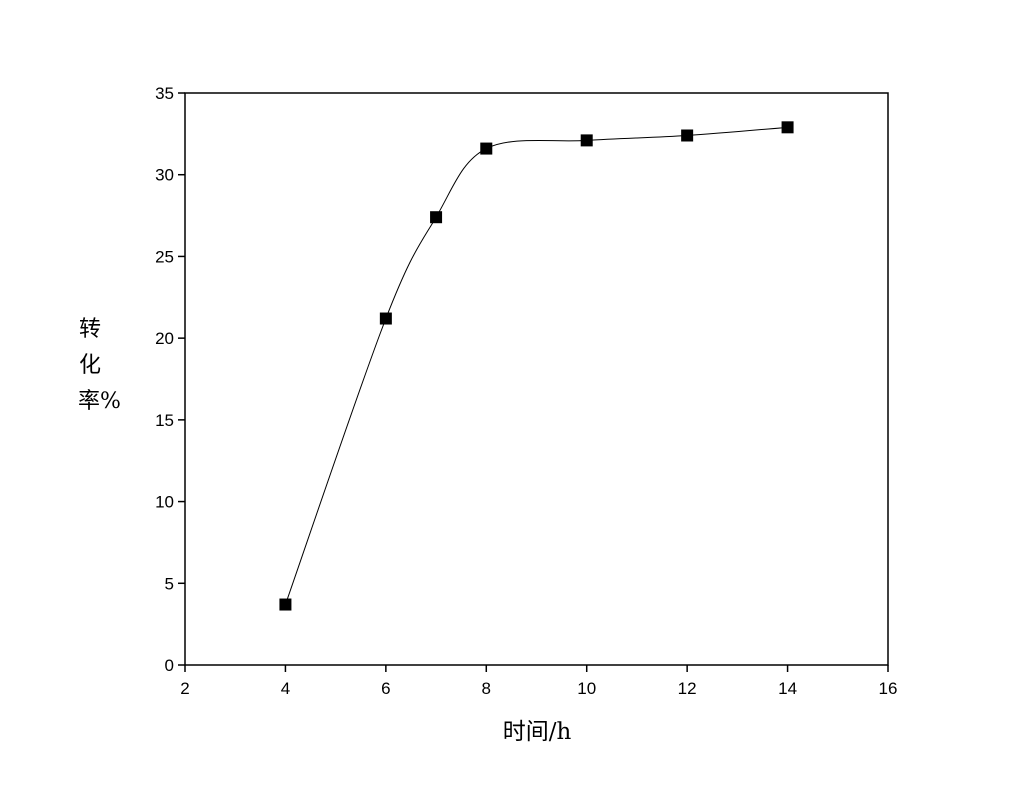  Describe the element at coordinates (385, 688) in the screenshot. I see `x-tick-label: 6` at that location.